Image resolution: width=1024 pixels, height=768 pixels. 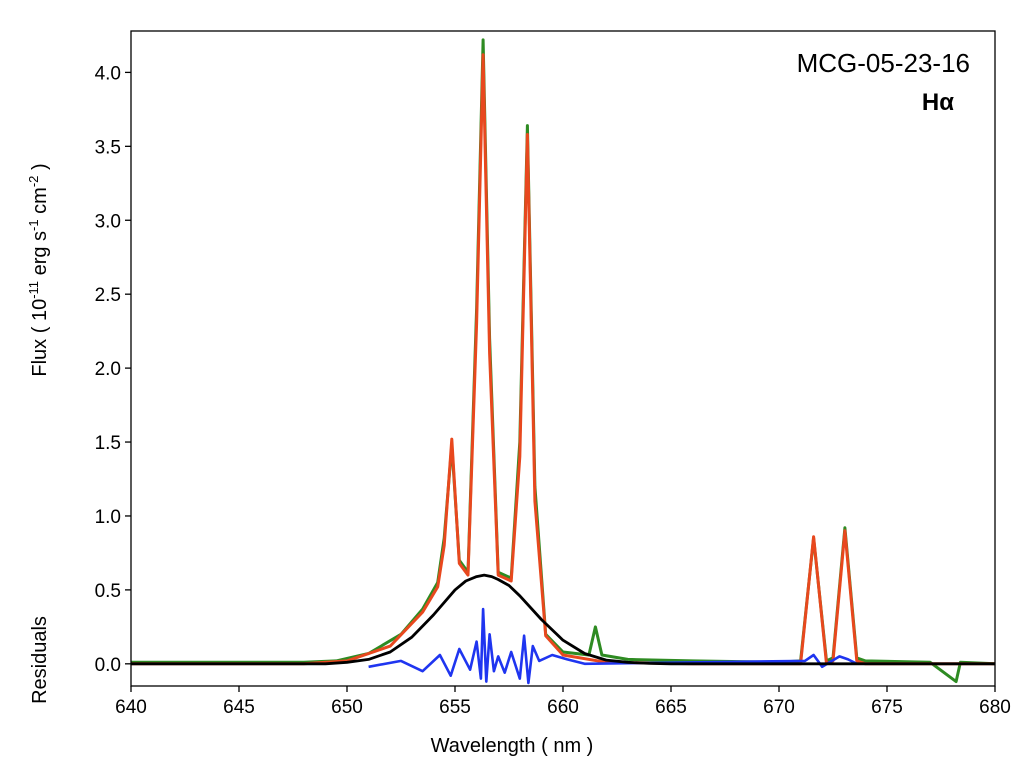 I want to click on residuals-axis-label: Residuals, so click(x=40, y=660).